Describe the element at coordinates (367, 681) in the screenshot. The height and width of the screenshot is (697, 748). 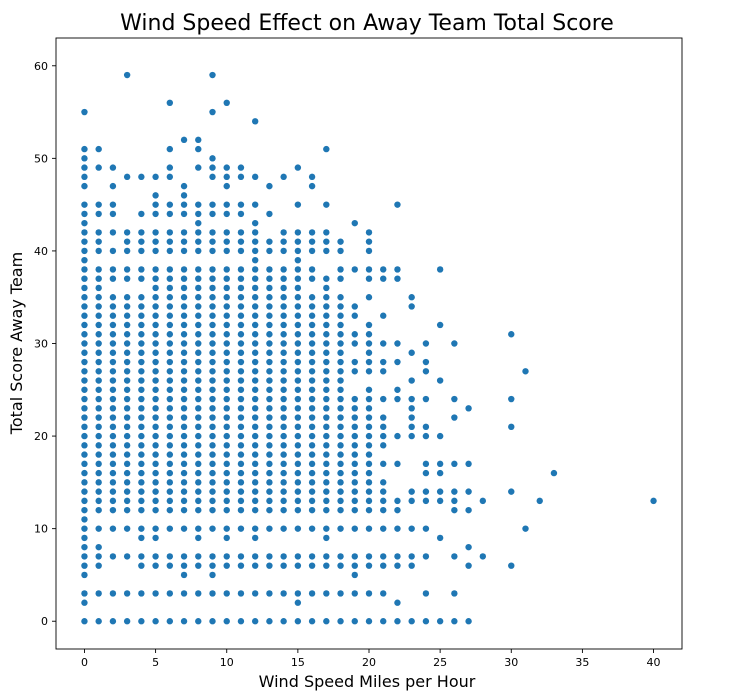
I see `x-axis-label: Wind Speed Miles per Hour` at that location.